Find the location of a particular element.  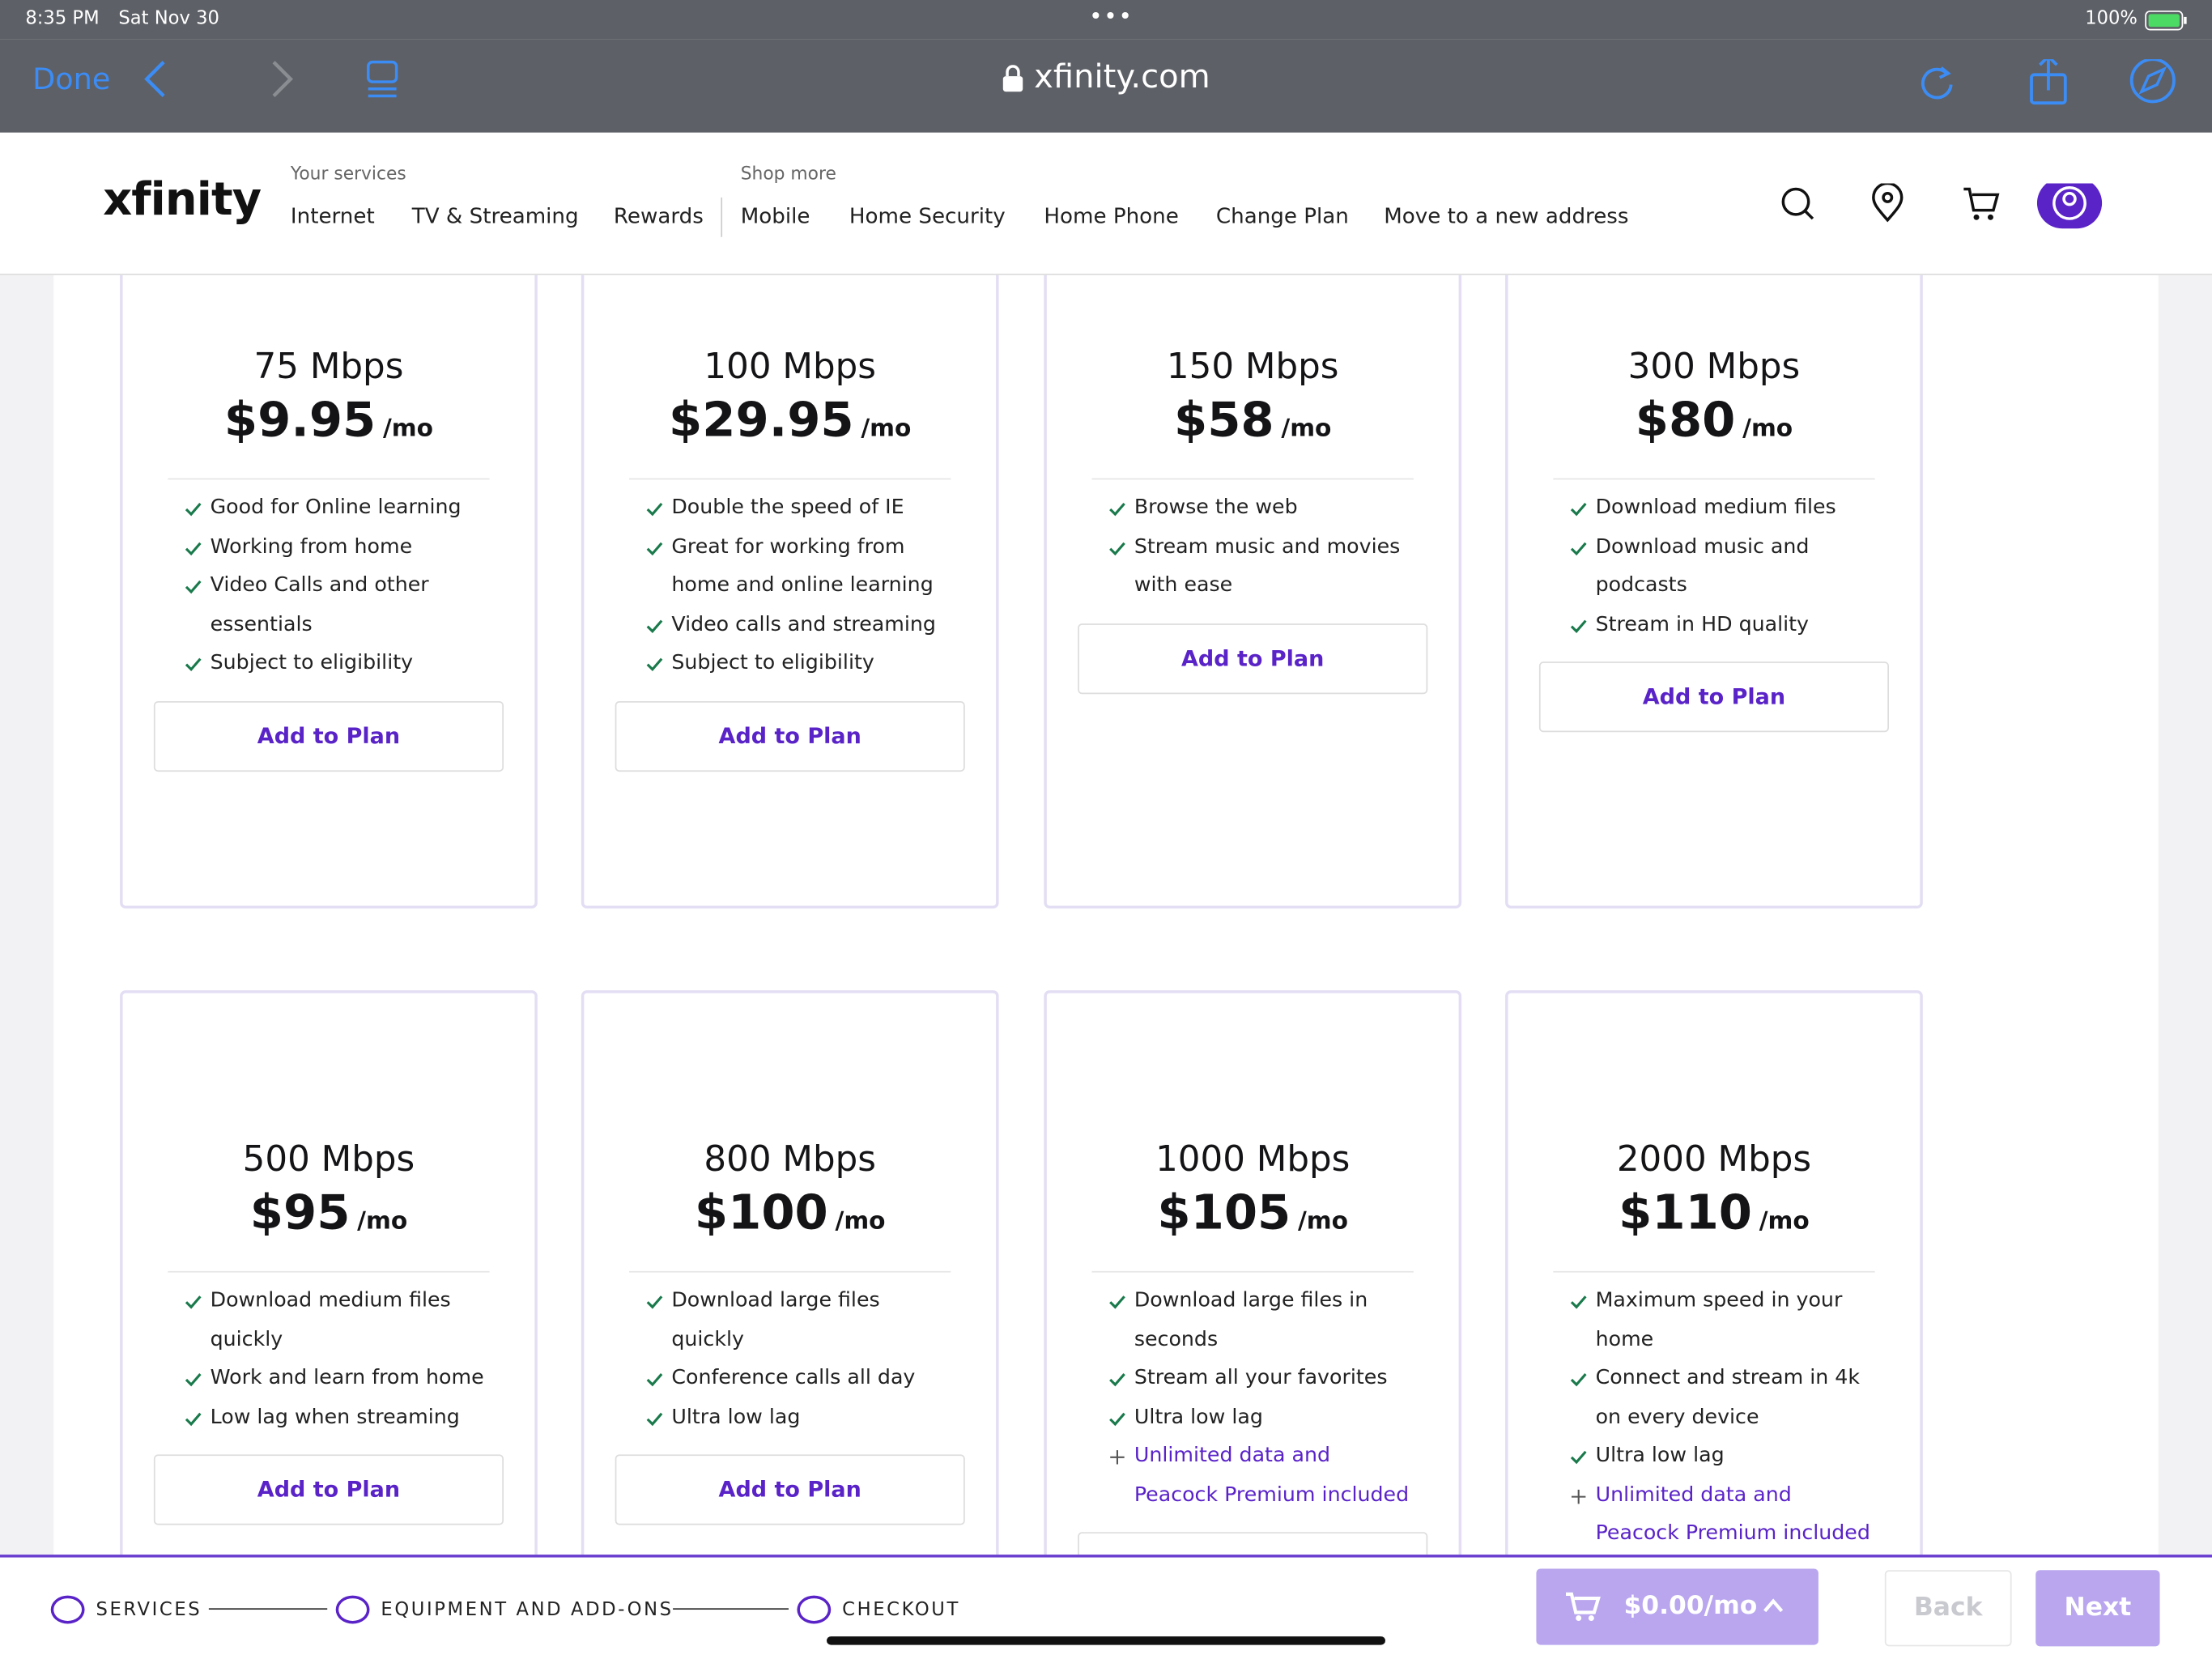

nav-link: Rewards is located at coordinates (659, 215).